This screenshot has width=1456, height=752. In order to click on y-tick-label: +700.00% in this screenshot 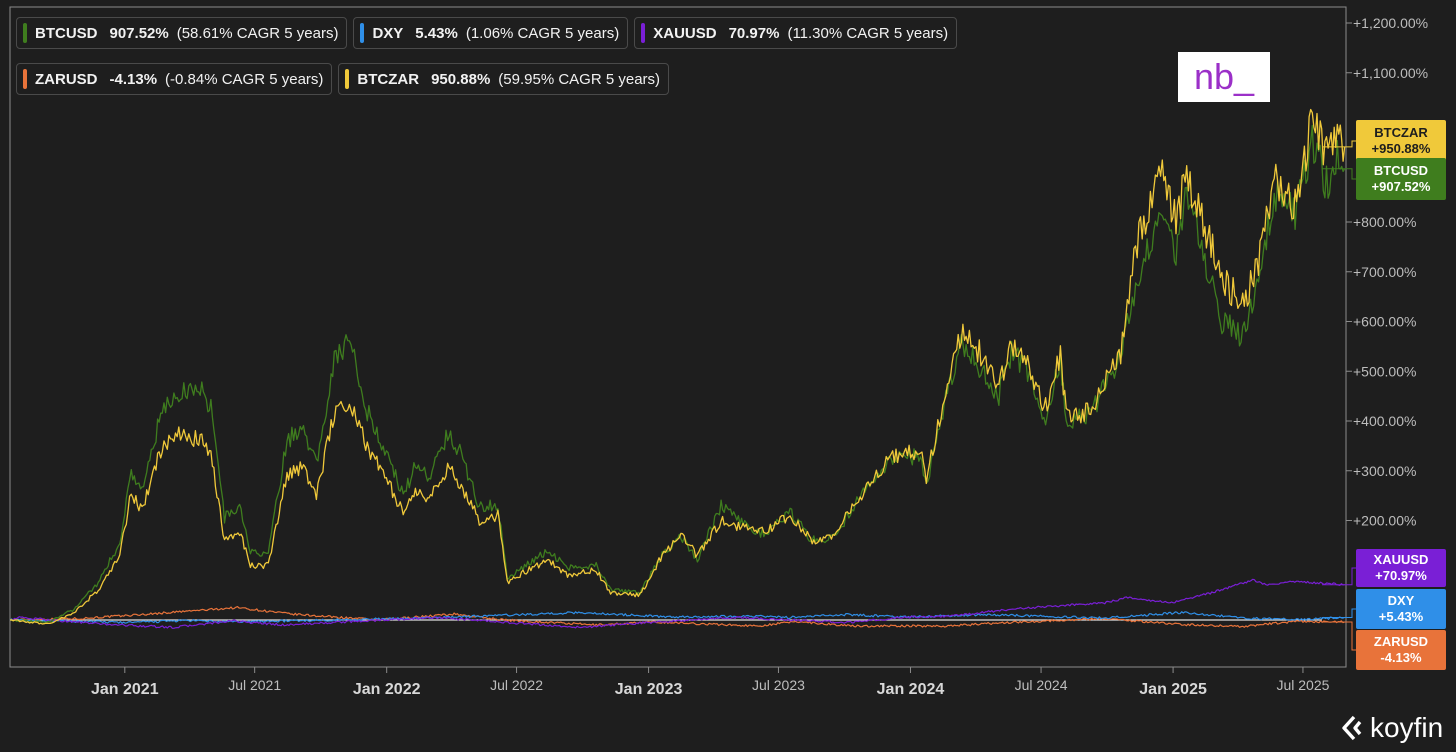, I will do `click(1384, 272)`.